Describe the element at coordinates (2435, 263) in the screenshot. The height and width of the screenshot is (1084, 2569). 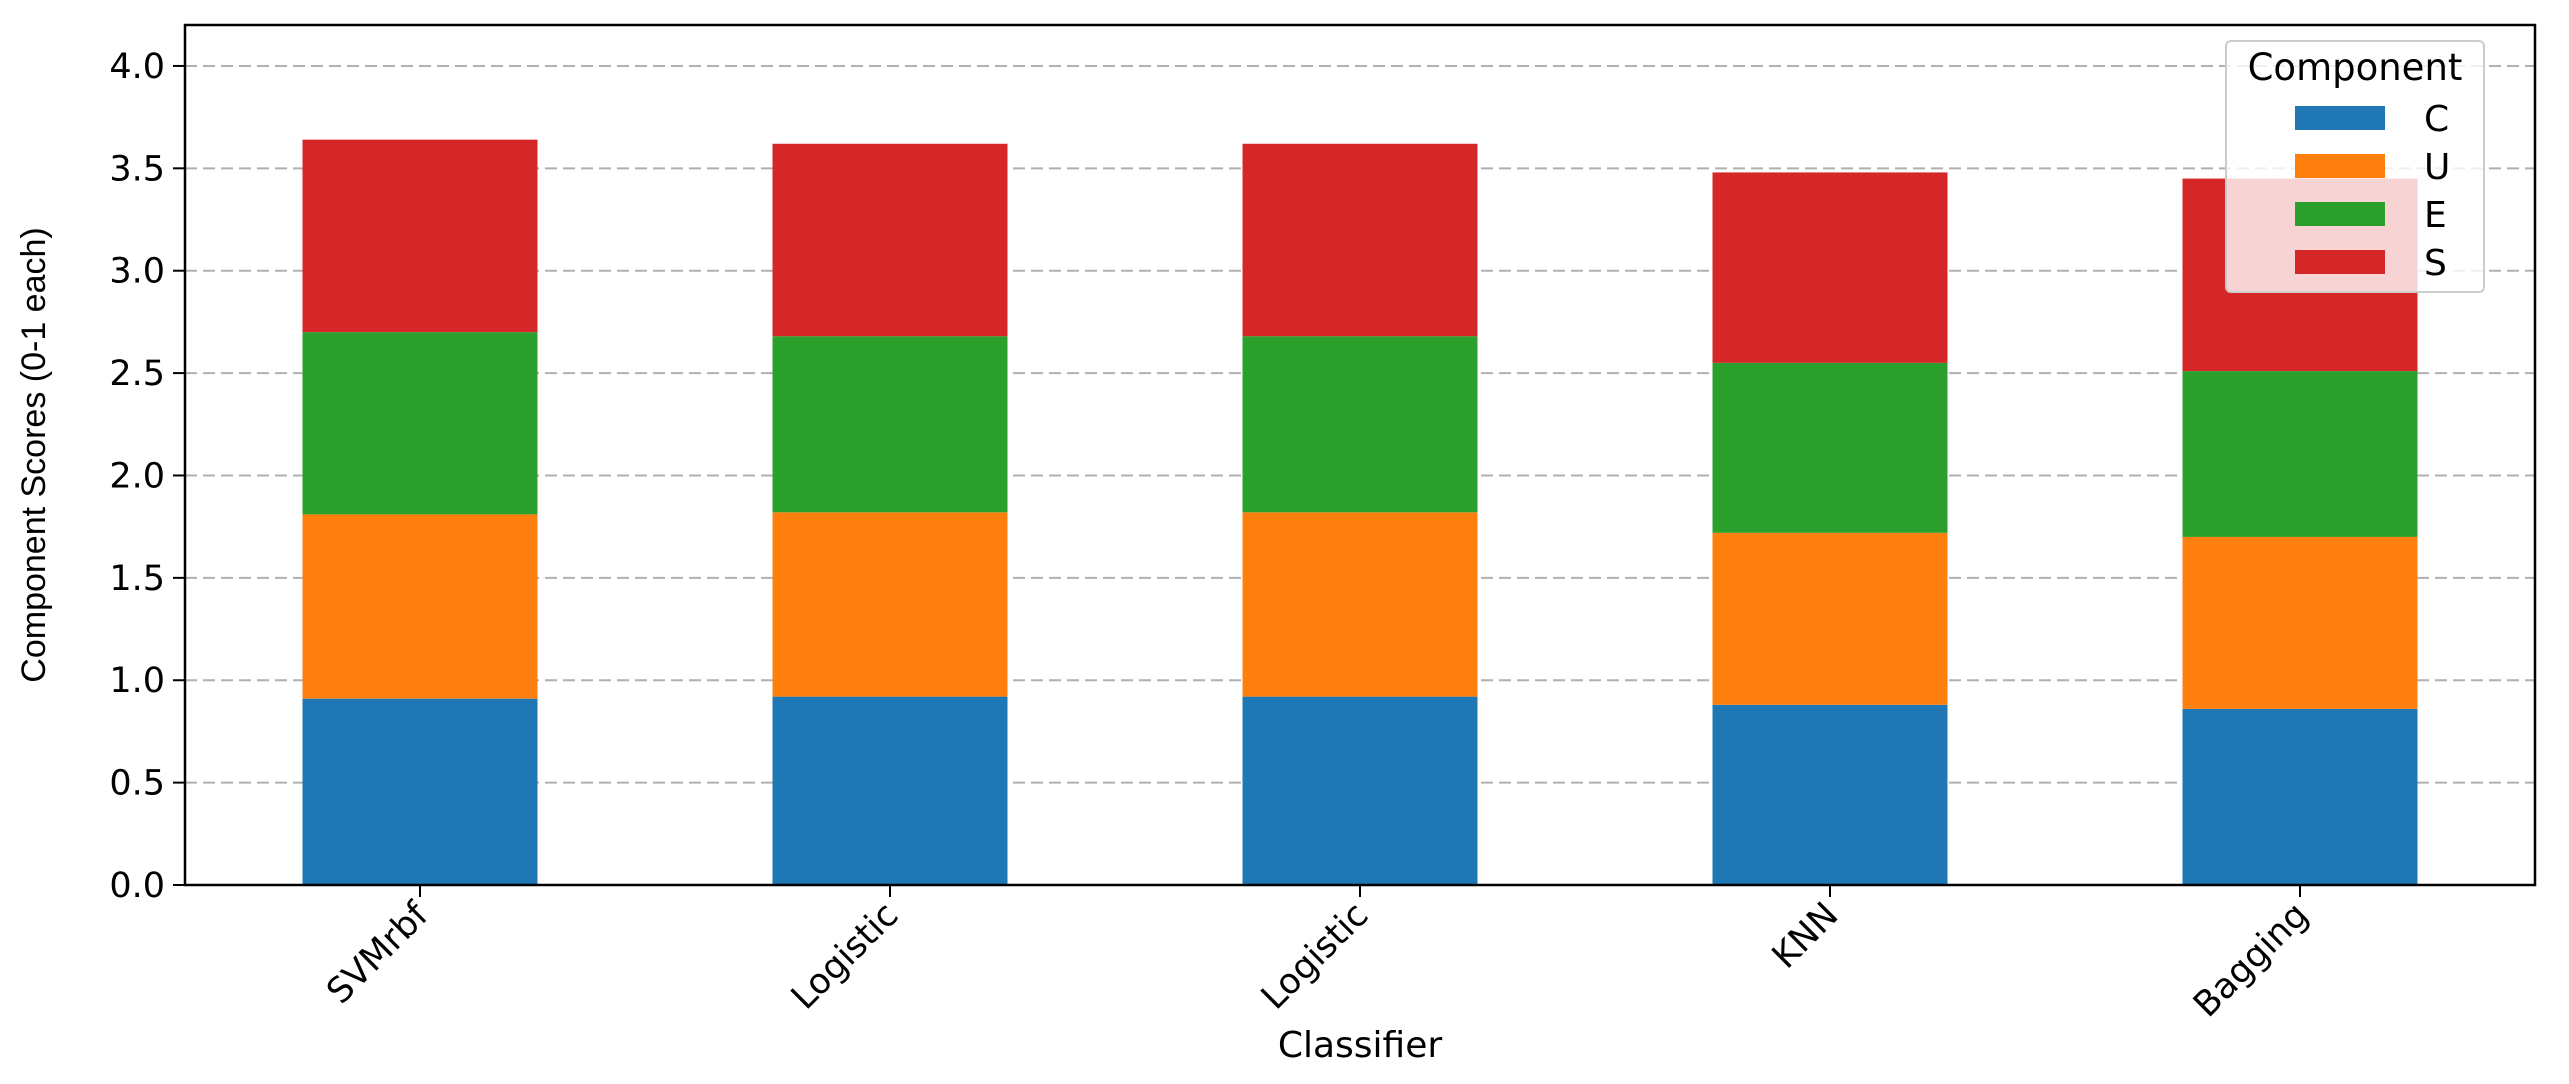
I see `legend-label-s: S` at that location.